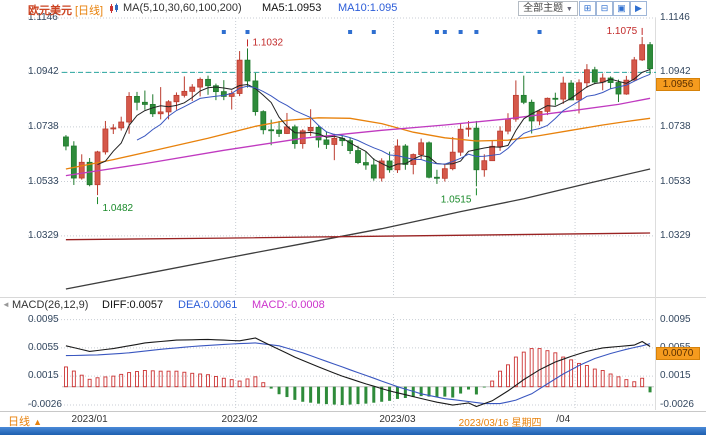 The width and height of the screenshot is (706, 435). What do you see at coordinates (621, 8) in the screenshot?
I see `fullscreen-icon: ▣` at bounding box center [621, 8].